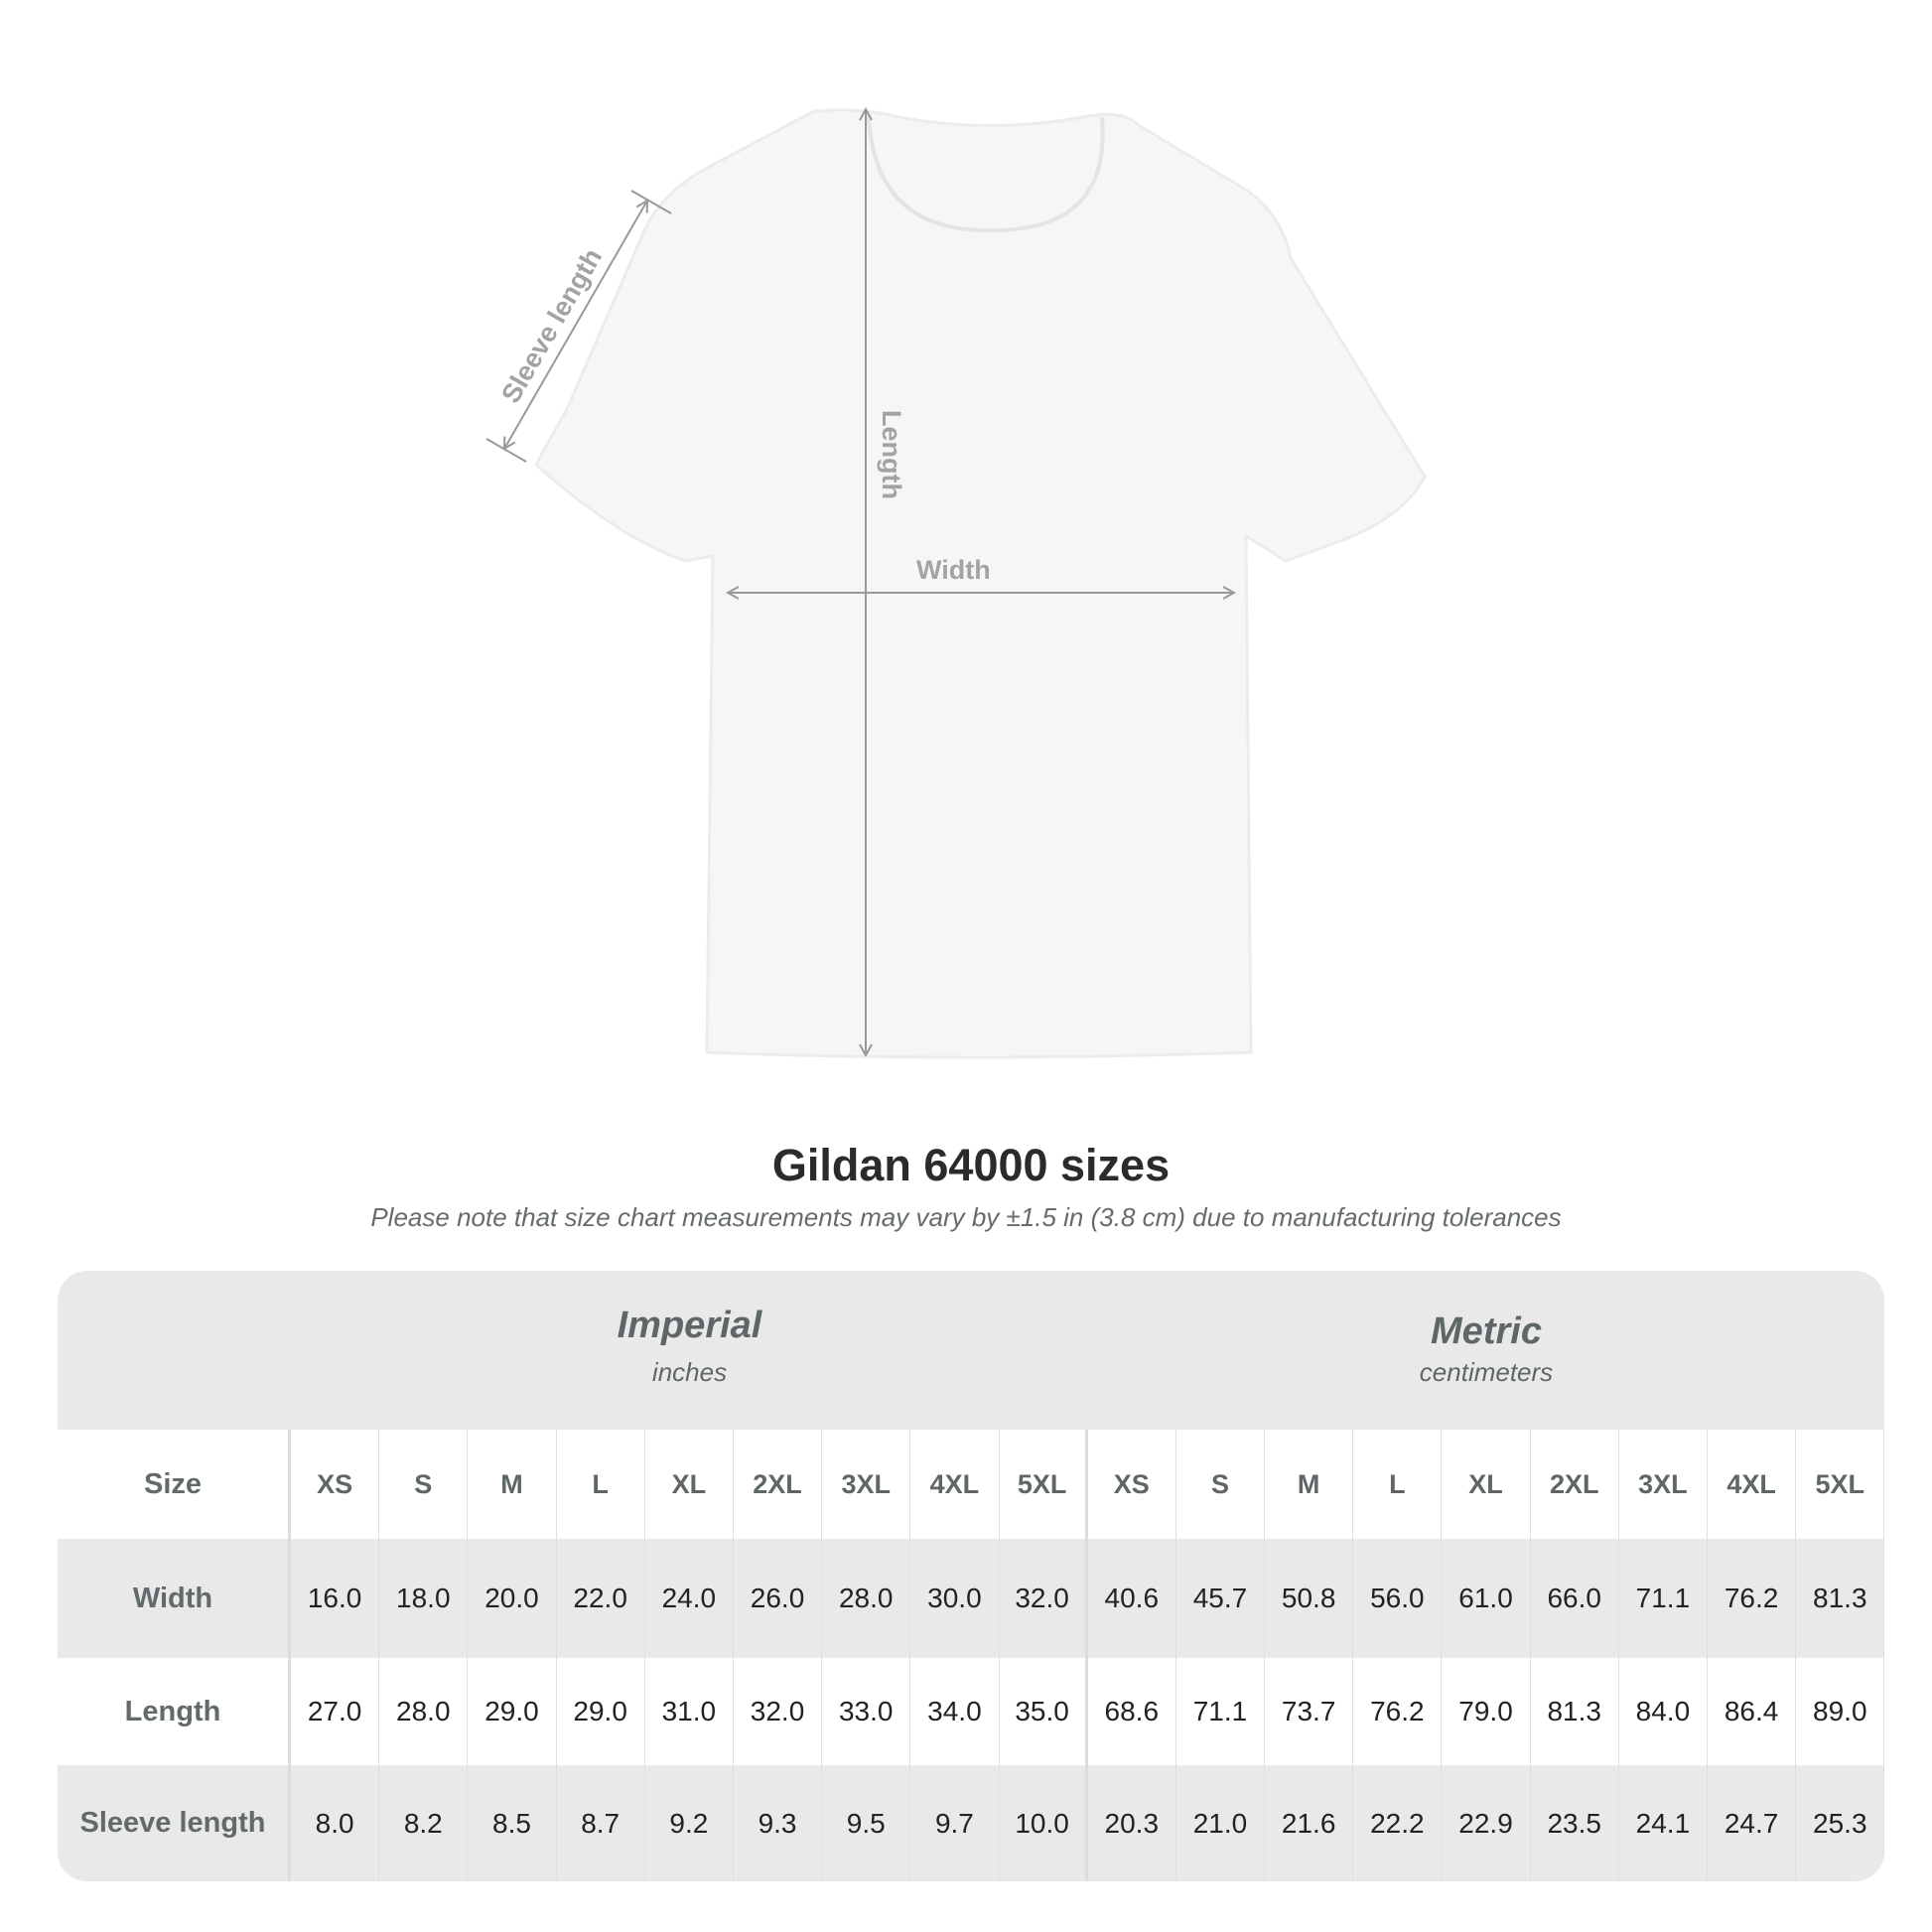  What do you see at coordinates (779, 1823) in the screenshot?
I see `value-cell: 9.3` at bounding box center [779, 1823].